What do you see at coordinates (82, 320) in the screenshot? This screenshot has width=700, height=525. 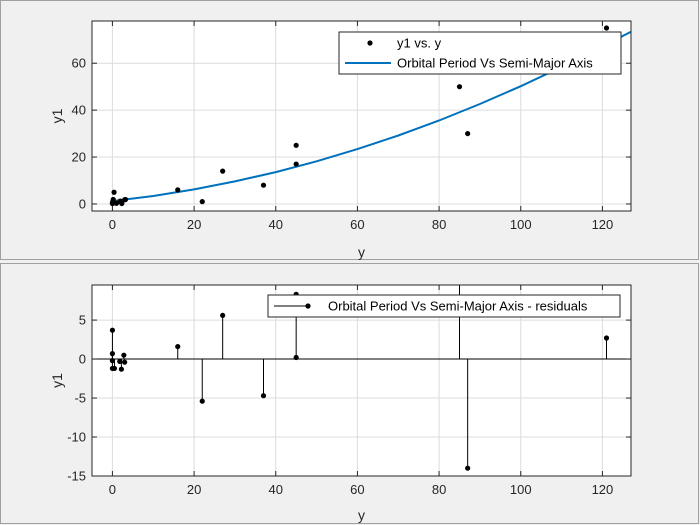 I see `y-tick-label: 5` at bounding box center [82, 320].